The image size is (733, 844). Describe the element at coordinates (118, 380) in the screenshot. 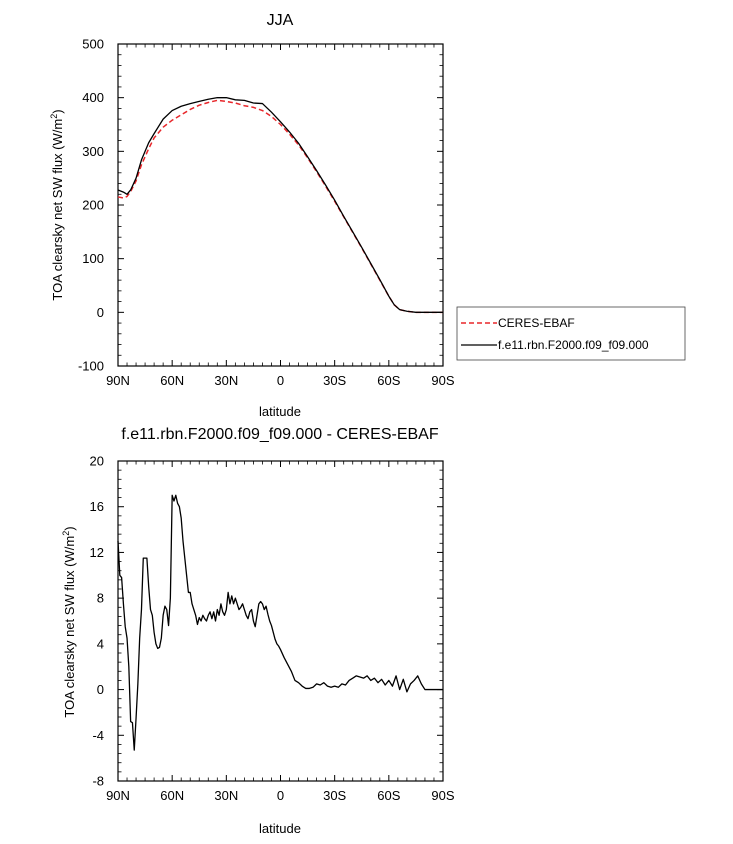

I see `top-x-tick-label: 90N` at that location.